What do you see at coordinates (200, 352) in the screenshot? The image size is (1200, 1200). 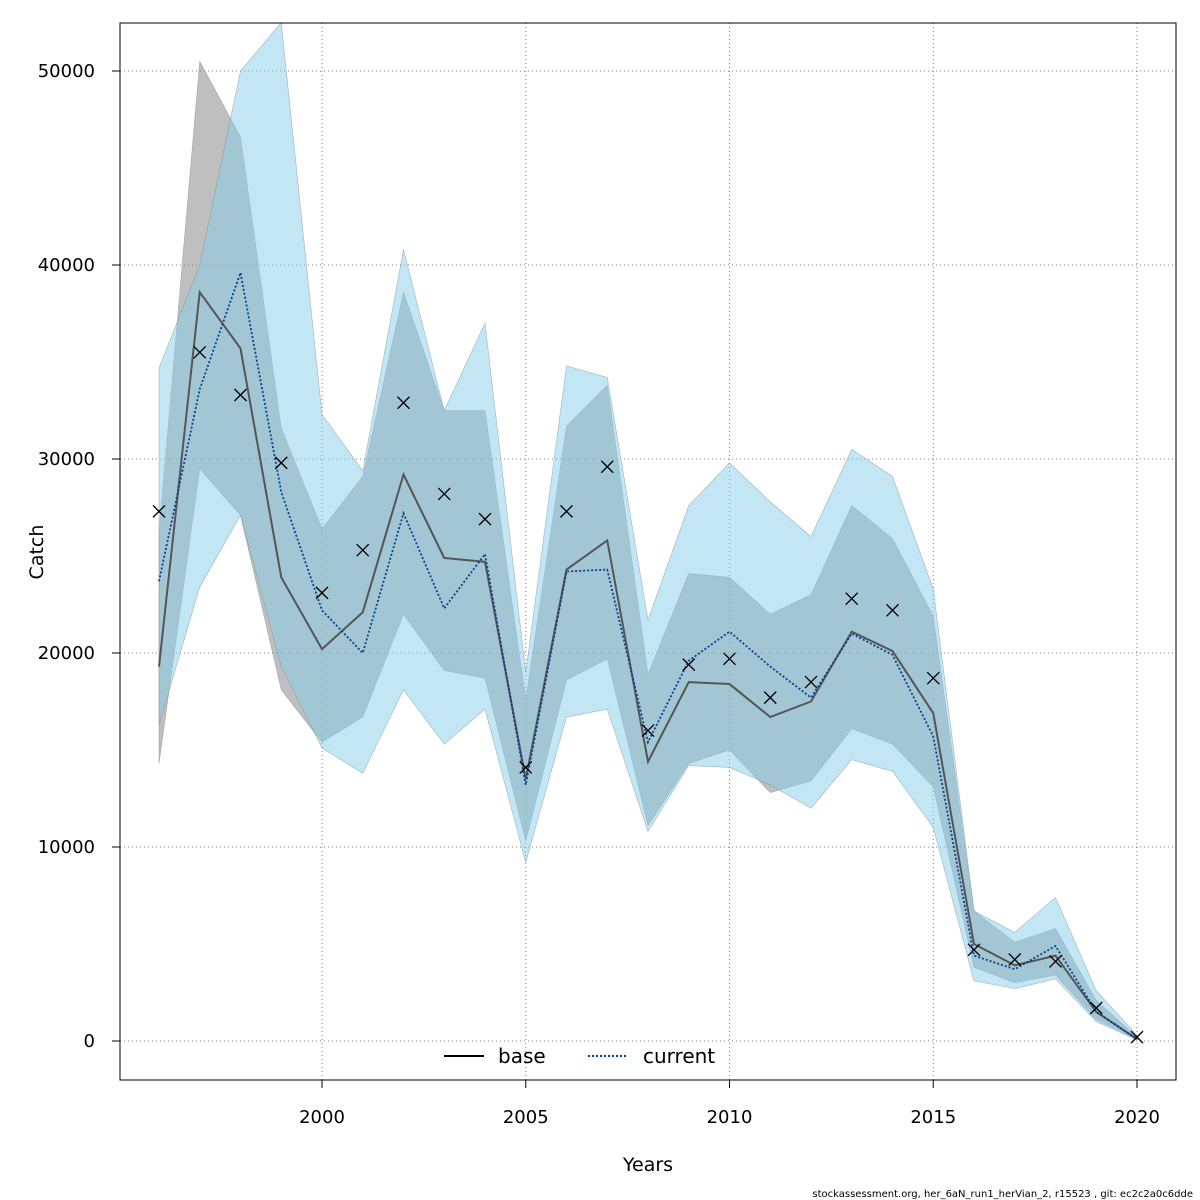 I see `observed-point-1997` at bounding box center [200, 352].